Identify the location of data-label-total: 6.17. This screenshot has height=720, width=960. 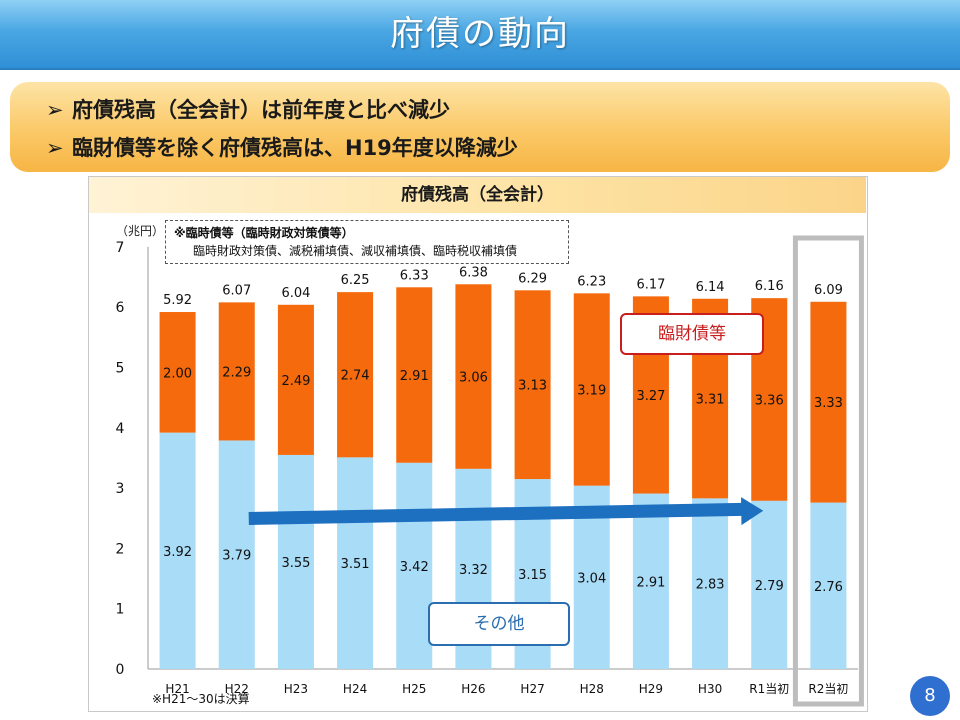
(650, 284).